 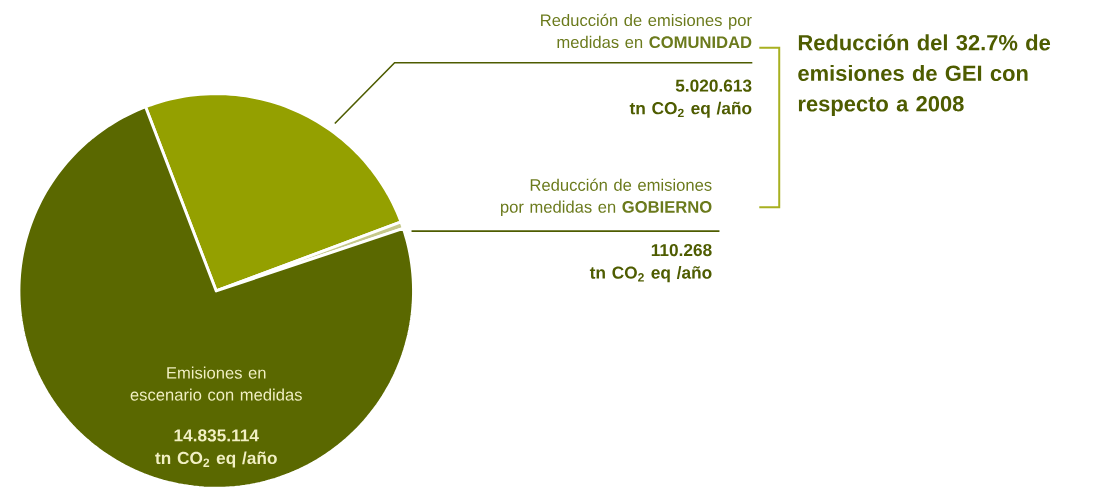 I want to click on data-label: 5.020.613 tn CO$_{2}$ eq /año, so click(x=690, y=98).